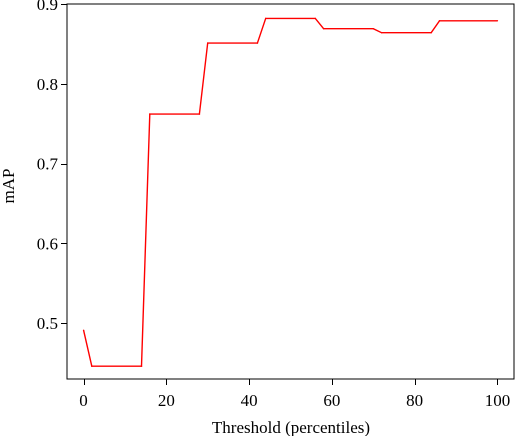 The image size is (518, 436). Describe the element at coordinates (83, 400) in the screenshot. I see `x-tick-label: 0` at that location.